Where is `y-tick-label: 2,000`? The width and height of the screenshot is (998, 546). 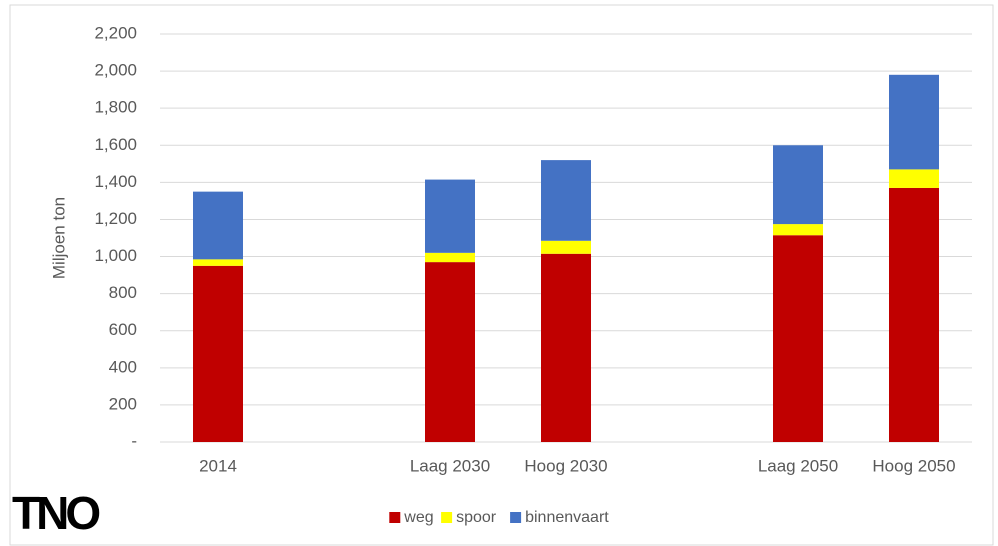
y-tick-label: 2,000 is located at coordinates (115, 70).